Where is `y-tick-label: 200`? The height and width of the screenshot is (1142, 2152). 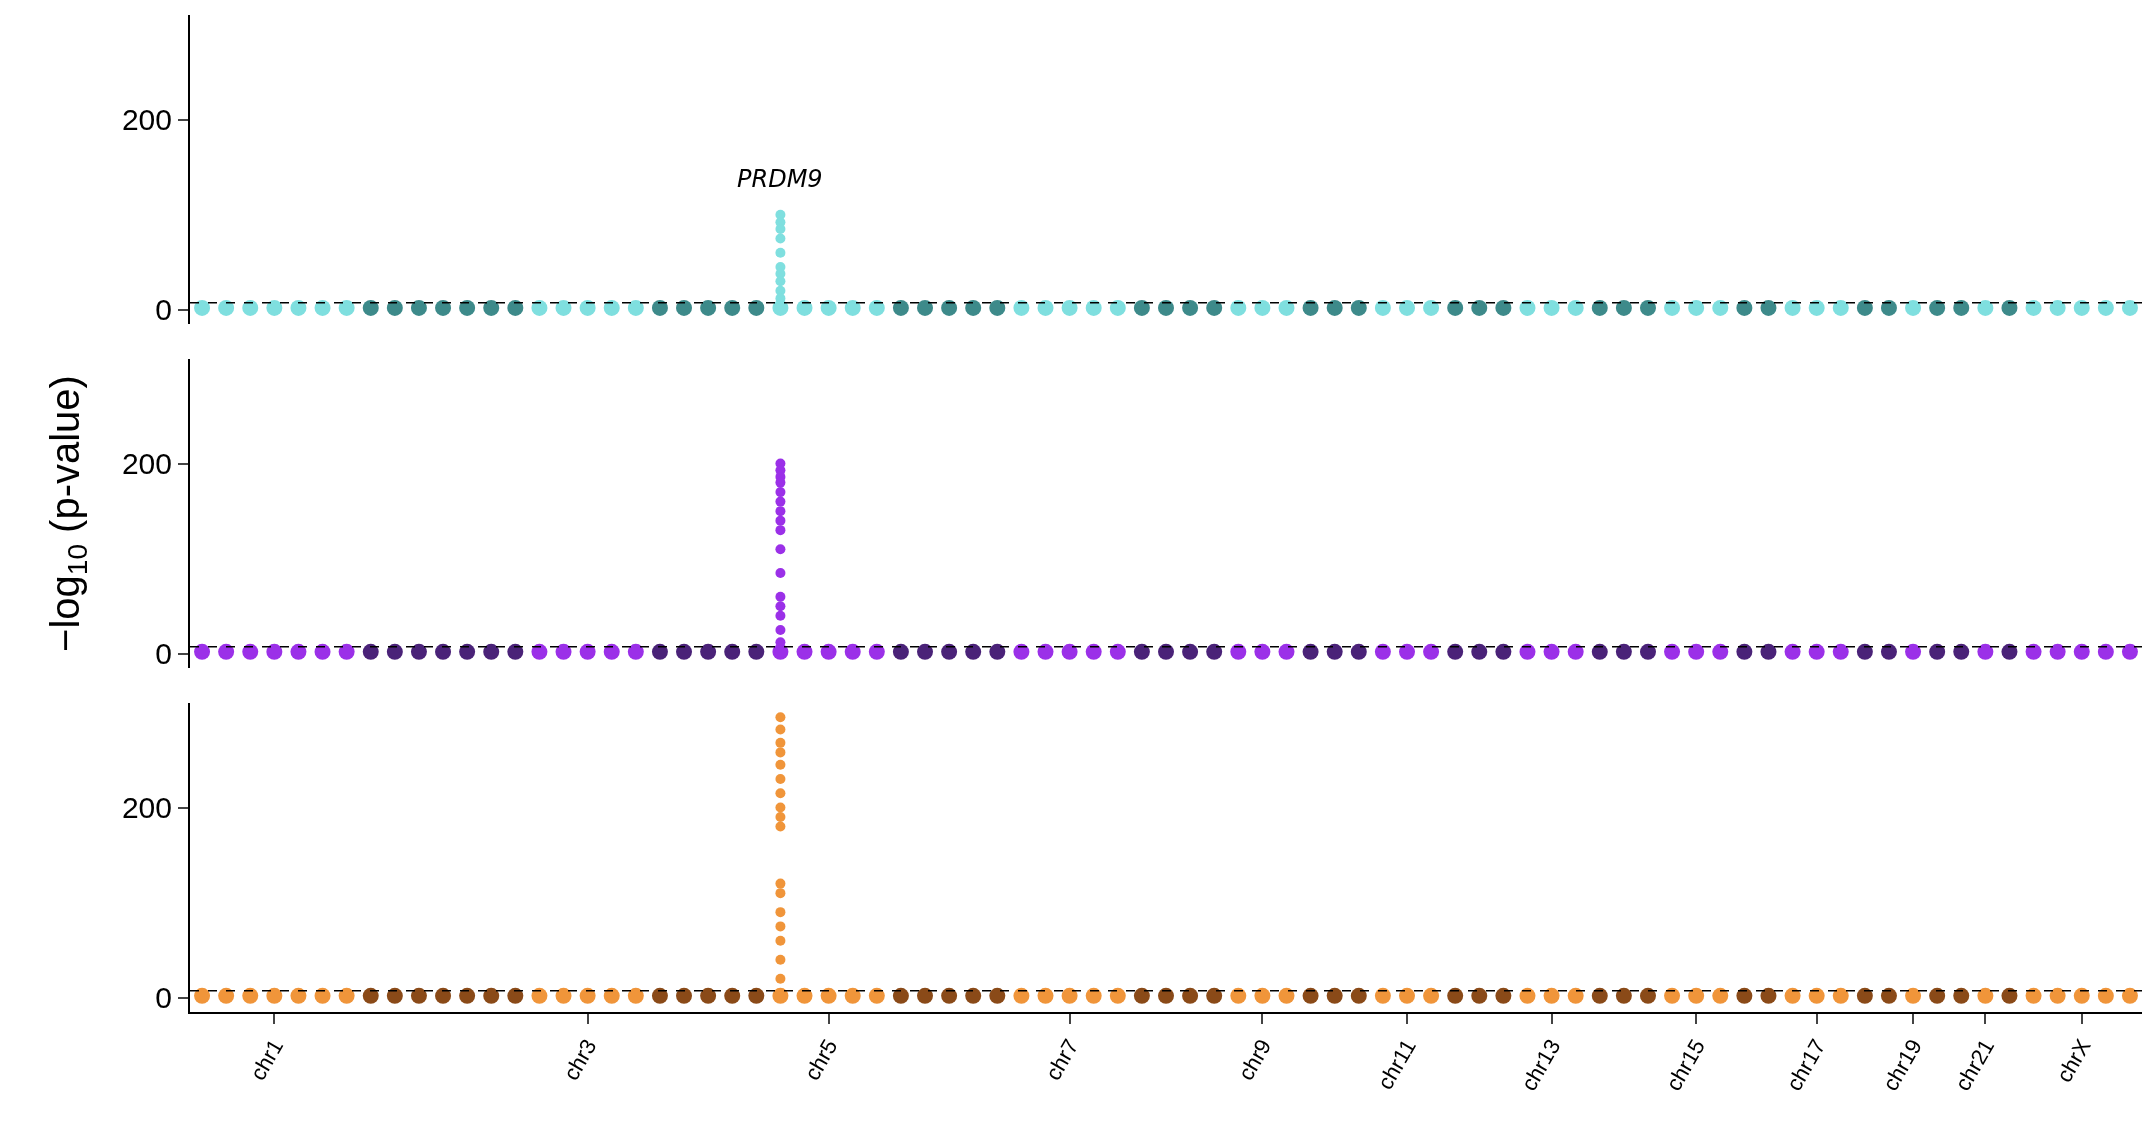 y-tick-label: 200 is located at coordinates (146, 120).